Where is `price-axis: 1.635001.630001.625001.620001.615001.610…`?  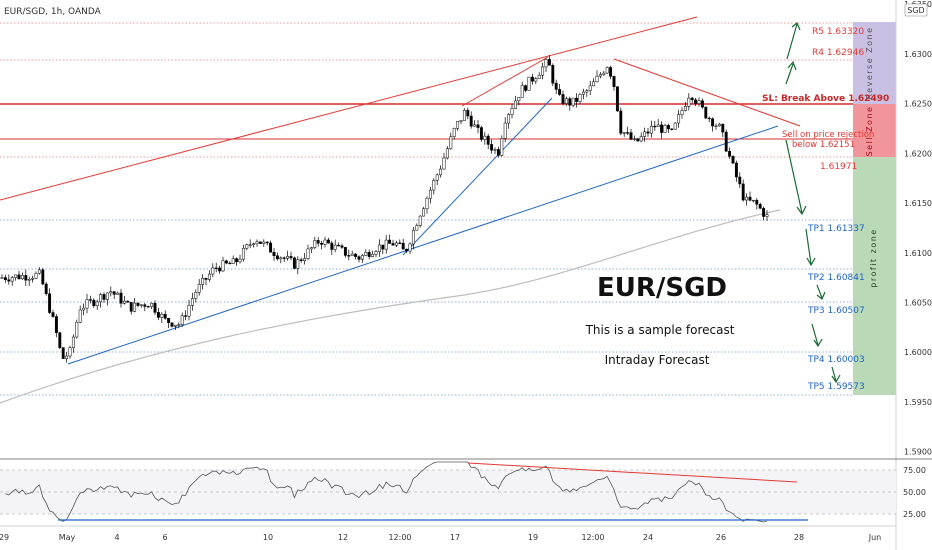 price-axis: 1.635001.630001.625001.620001.615001.610… is located at coordinates (918, 228).